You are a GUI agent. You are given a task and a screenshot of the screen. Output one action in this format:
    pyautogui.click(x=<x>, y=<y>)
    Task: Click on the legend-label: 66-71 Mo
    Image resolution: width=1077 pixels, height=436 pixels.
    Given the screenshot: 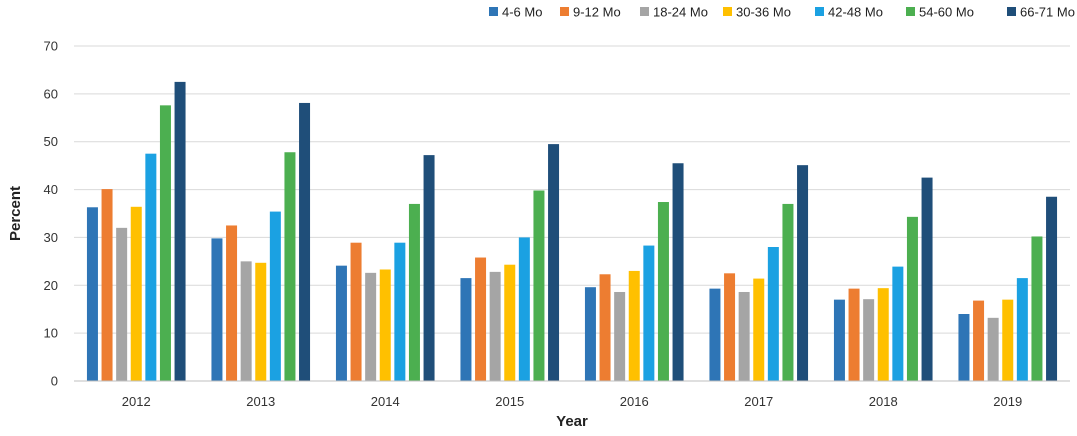 What is the action you would take?
    pyautogui.click(x=1047, y=12)
    